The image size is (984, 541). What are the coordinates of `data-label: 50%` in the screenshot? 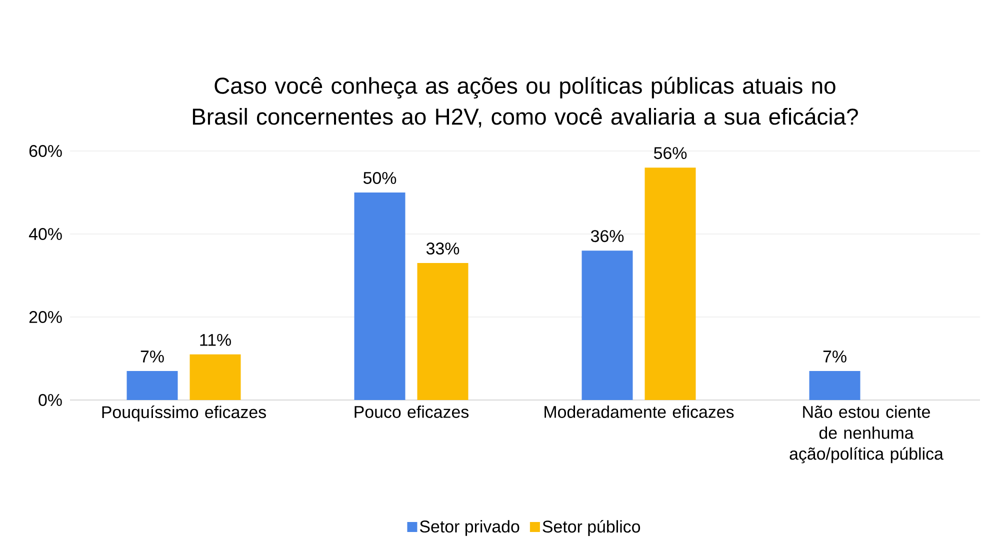 It's located at (379, 178).